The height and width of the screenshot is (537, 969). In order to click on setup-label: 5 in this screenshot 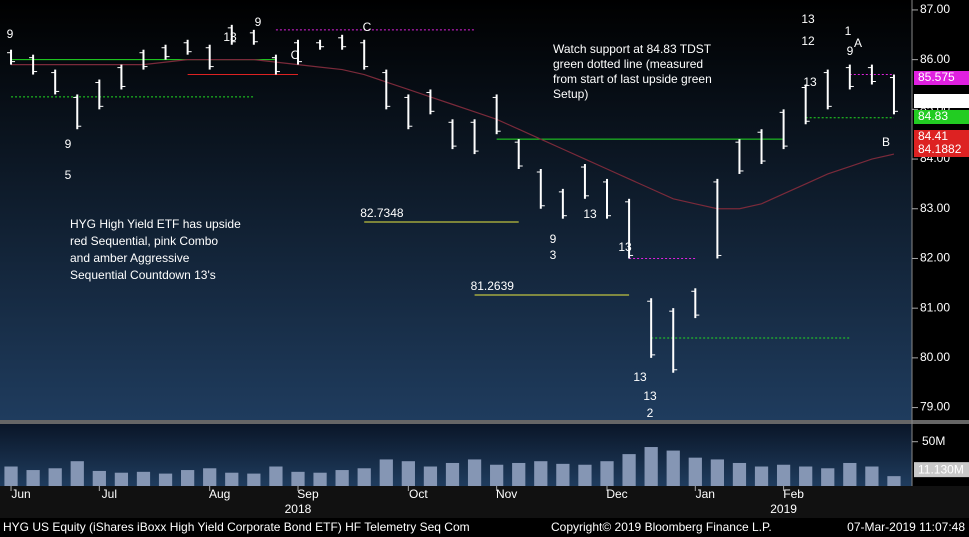, I will do `click(68, 175)`.